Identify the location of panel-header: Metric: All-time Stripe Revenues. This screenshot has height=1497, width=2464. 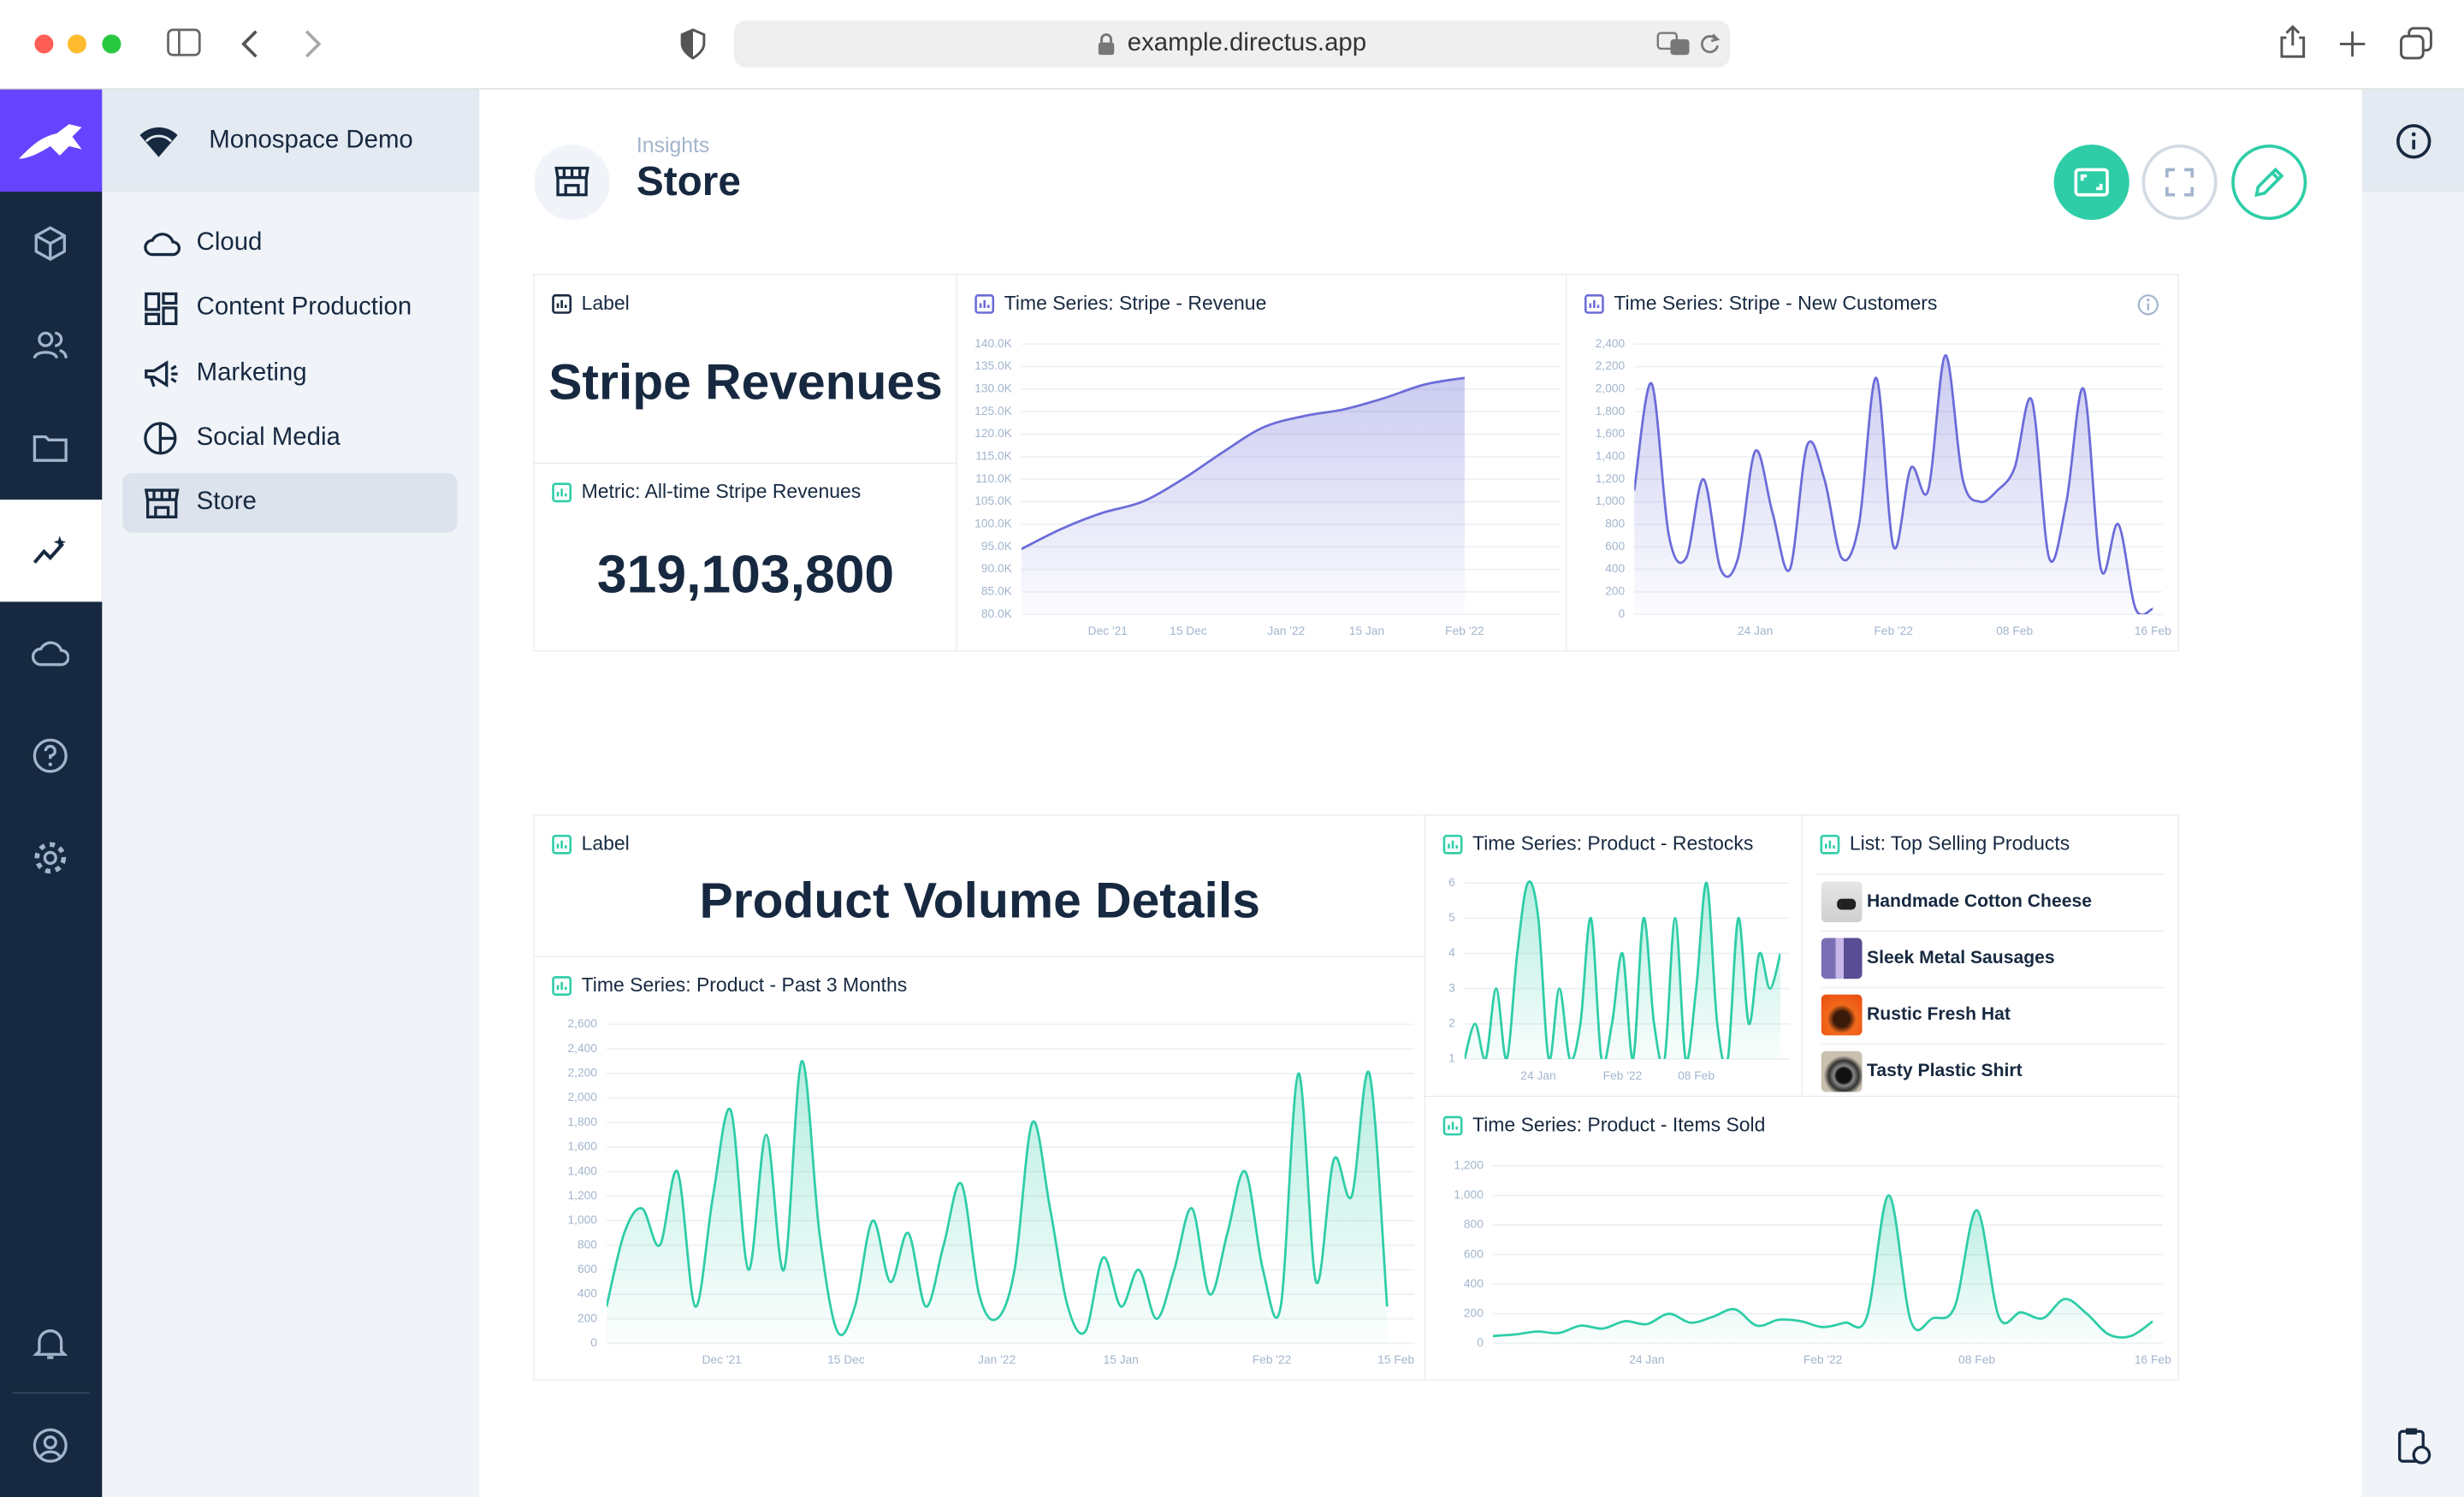
(706, 492).